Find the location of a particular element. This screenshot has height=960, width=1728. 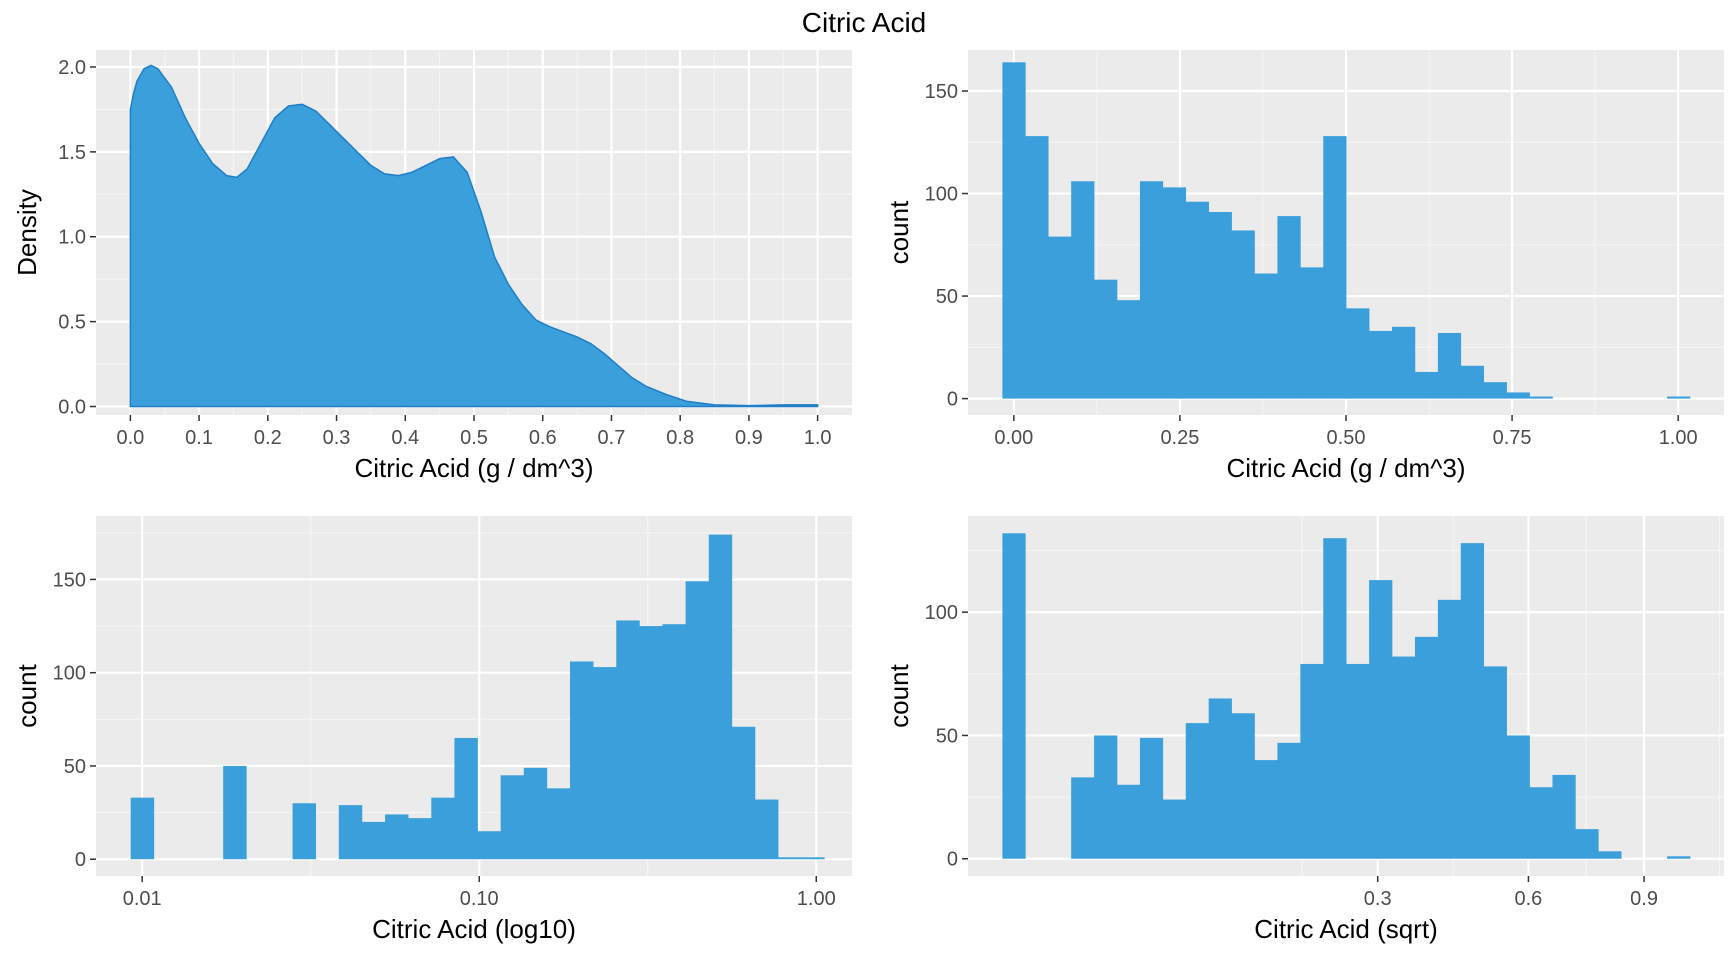

figure-title: Citric Acid is located at coordinates (864, 22).